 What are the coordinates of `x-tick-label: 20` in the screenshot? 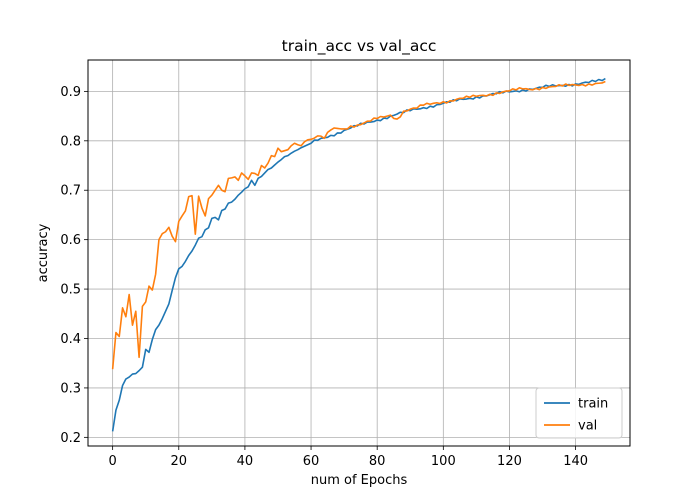 It's located at (179, 461).